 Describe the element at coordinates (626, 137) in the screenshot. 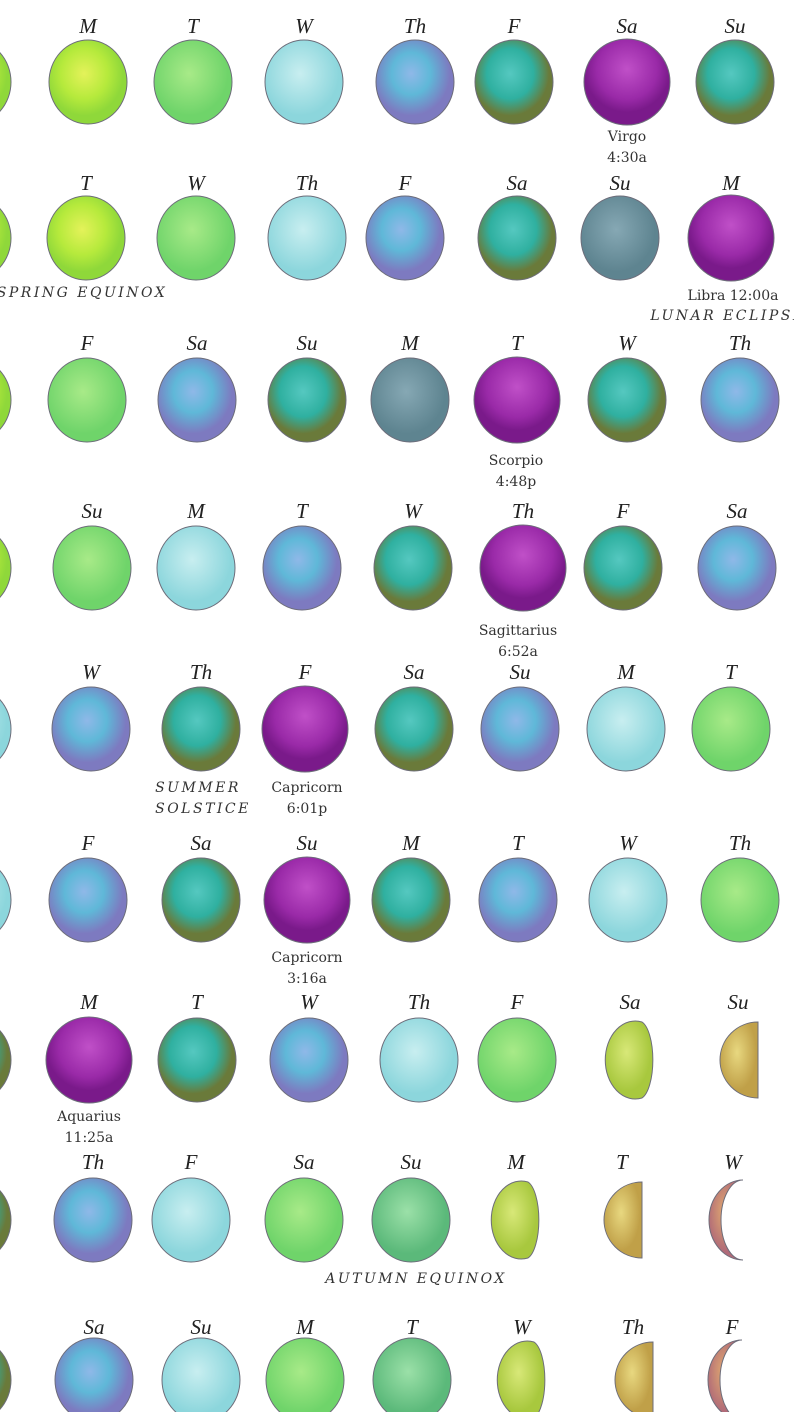

I see `moon-note: Virgo` at that location.